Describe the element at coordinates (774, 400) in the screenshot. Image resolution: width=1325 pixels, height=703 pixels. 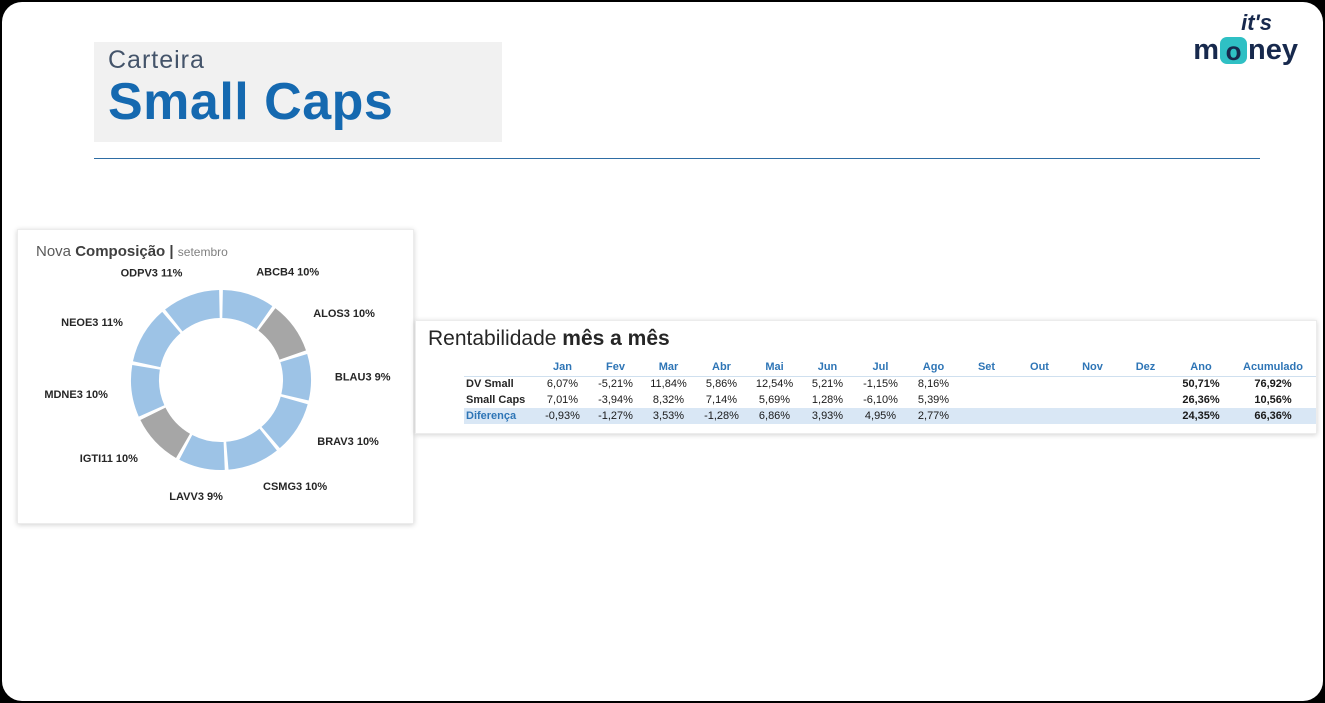
I see `table-cell: 5,69%` at that location.